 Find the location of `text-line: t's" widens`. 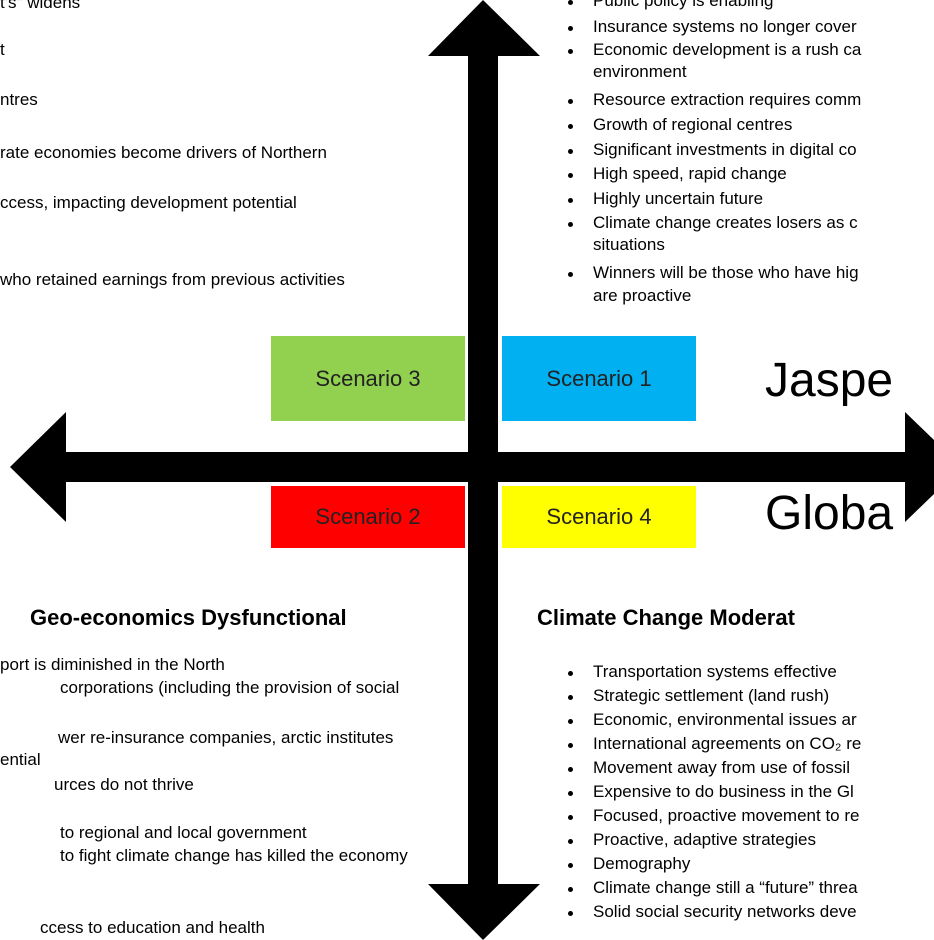

text-line: t's" widens is located at coordinates (40, 6).